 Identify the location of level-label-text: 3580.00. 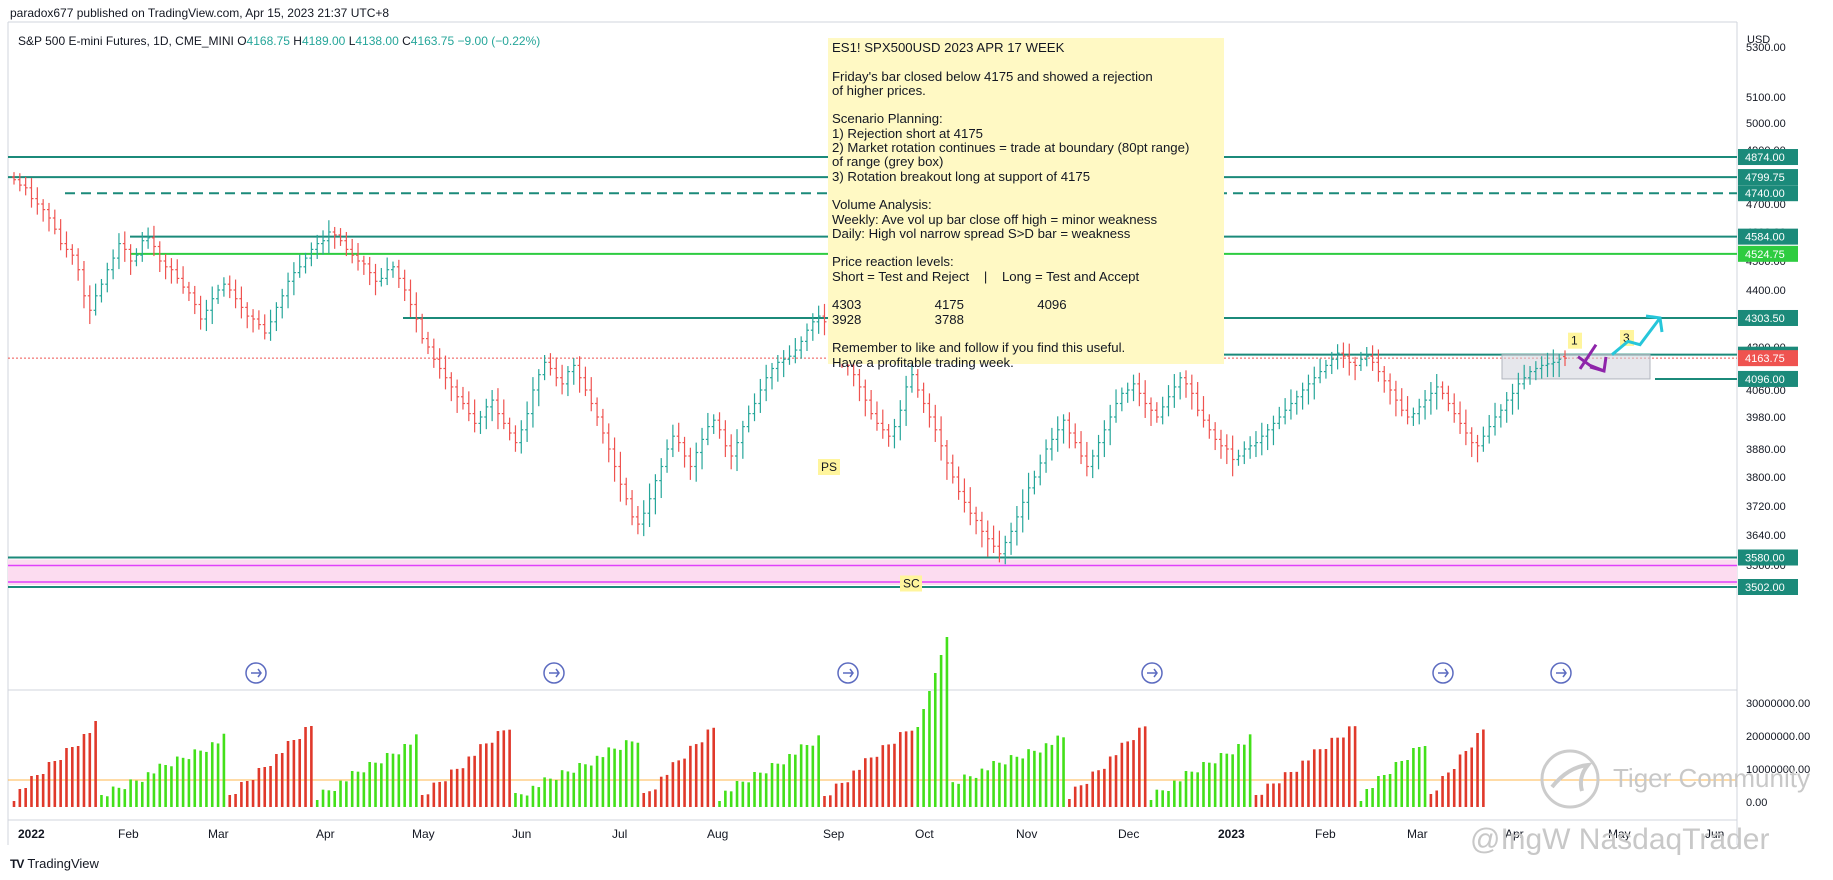
(1765, 559).